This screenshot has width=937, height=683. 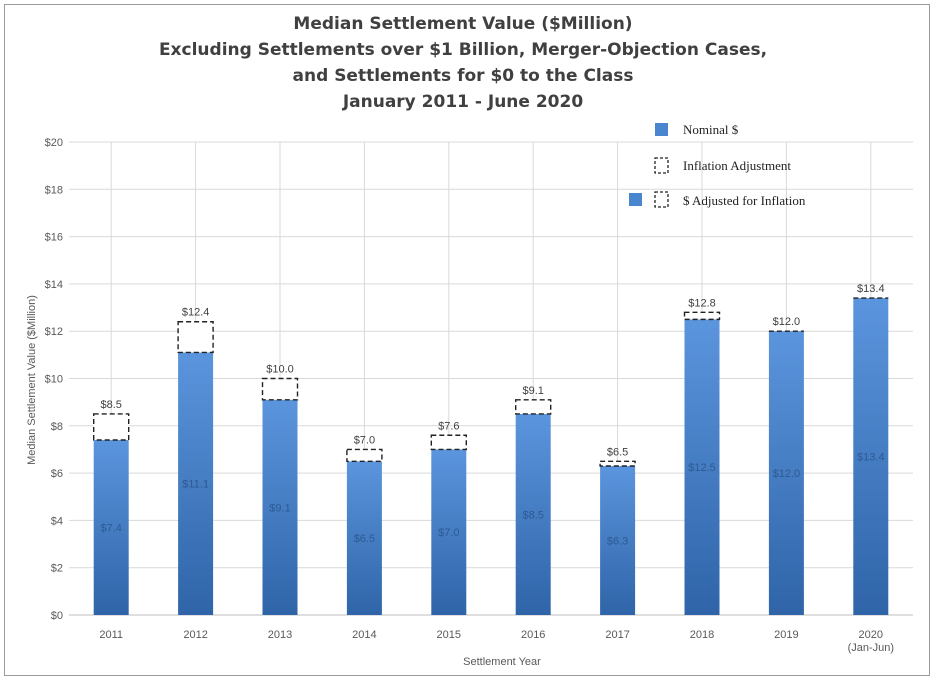 What do you see at coordinates (196, 313) in the screenshot?
I see `data-label-adjusted: $12.4` at bounding box center [196, 313].